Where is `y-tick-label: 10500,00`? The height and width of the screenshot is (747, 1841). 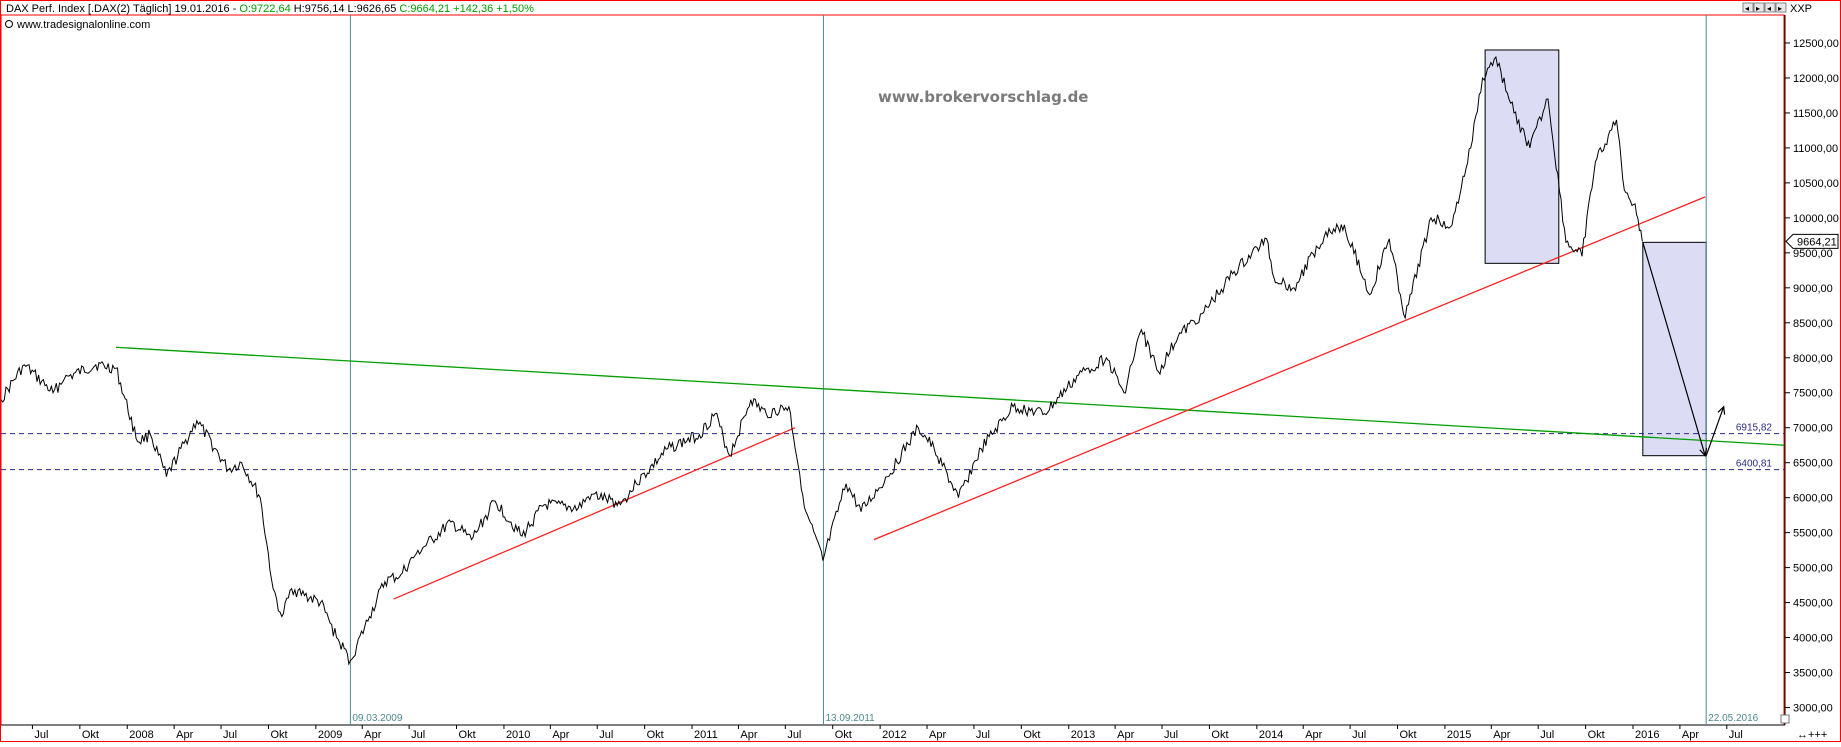
y-tick-label: 10500,00 is located at coordinates (1816, 184).